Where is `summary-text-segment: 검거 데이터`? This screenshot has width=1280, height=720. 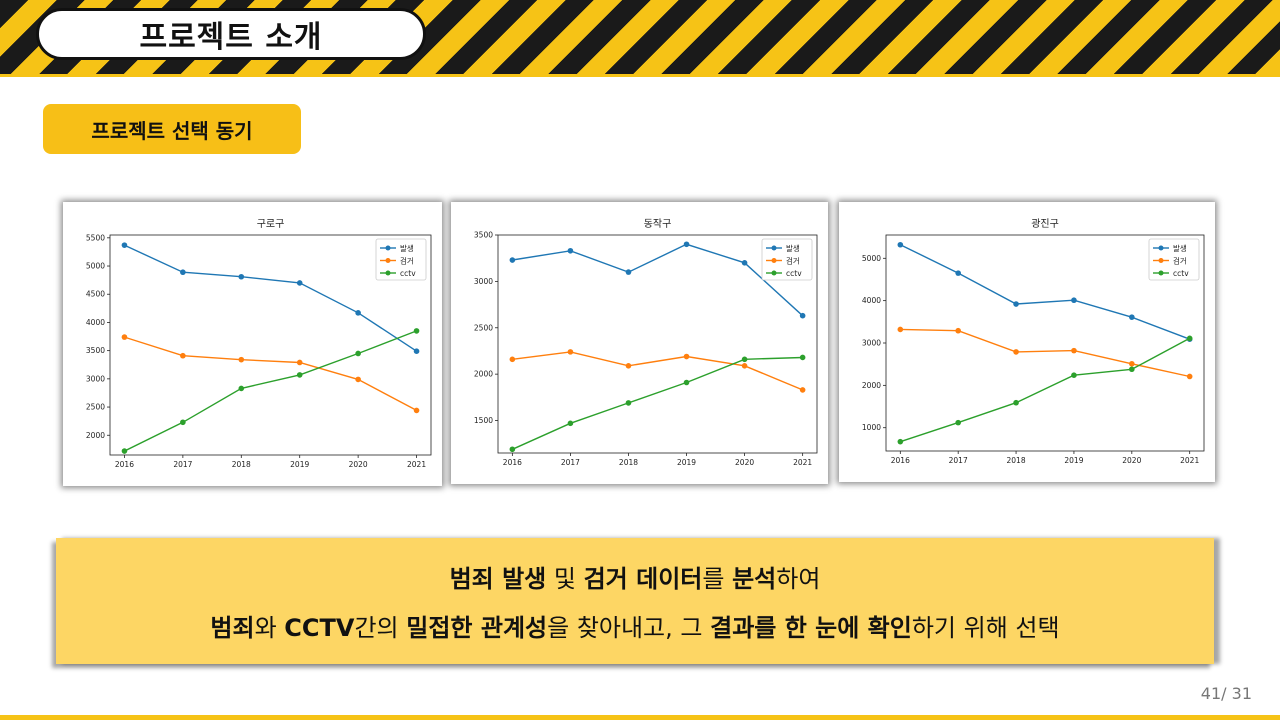
summary-text-segment: 검거 데이터 is located at coordinates (643, 579).